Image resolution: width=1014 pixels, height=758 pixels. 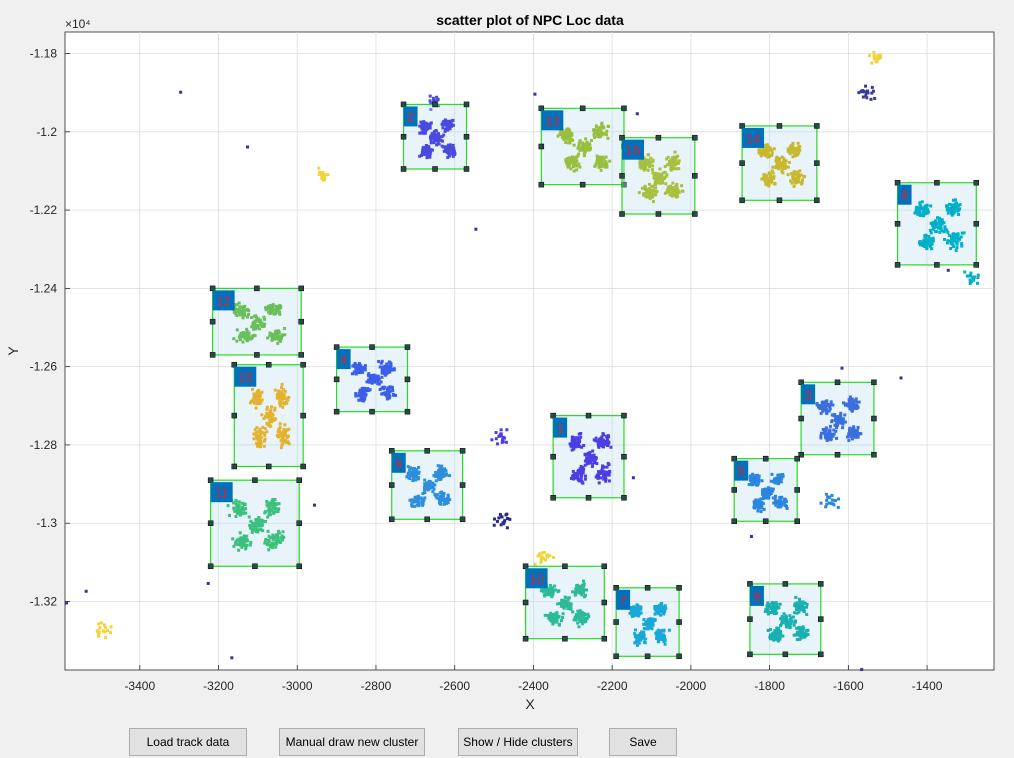 I want to click on show-hide-clusters-button: Show / Hide clusters, so click(x=518, y=742).